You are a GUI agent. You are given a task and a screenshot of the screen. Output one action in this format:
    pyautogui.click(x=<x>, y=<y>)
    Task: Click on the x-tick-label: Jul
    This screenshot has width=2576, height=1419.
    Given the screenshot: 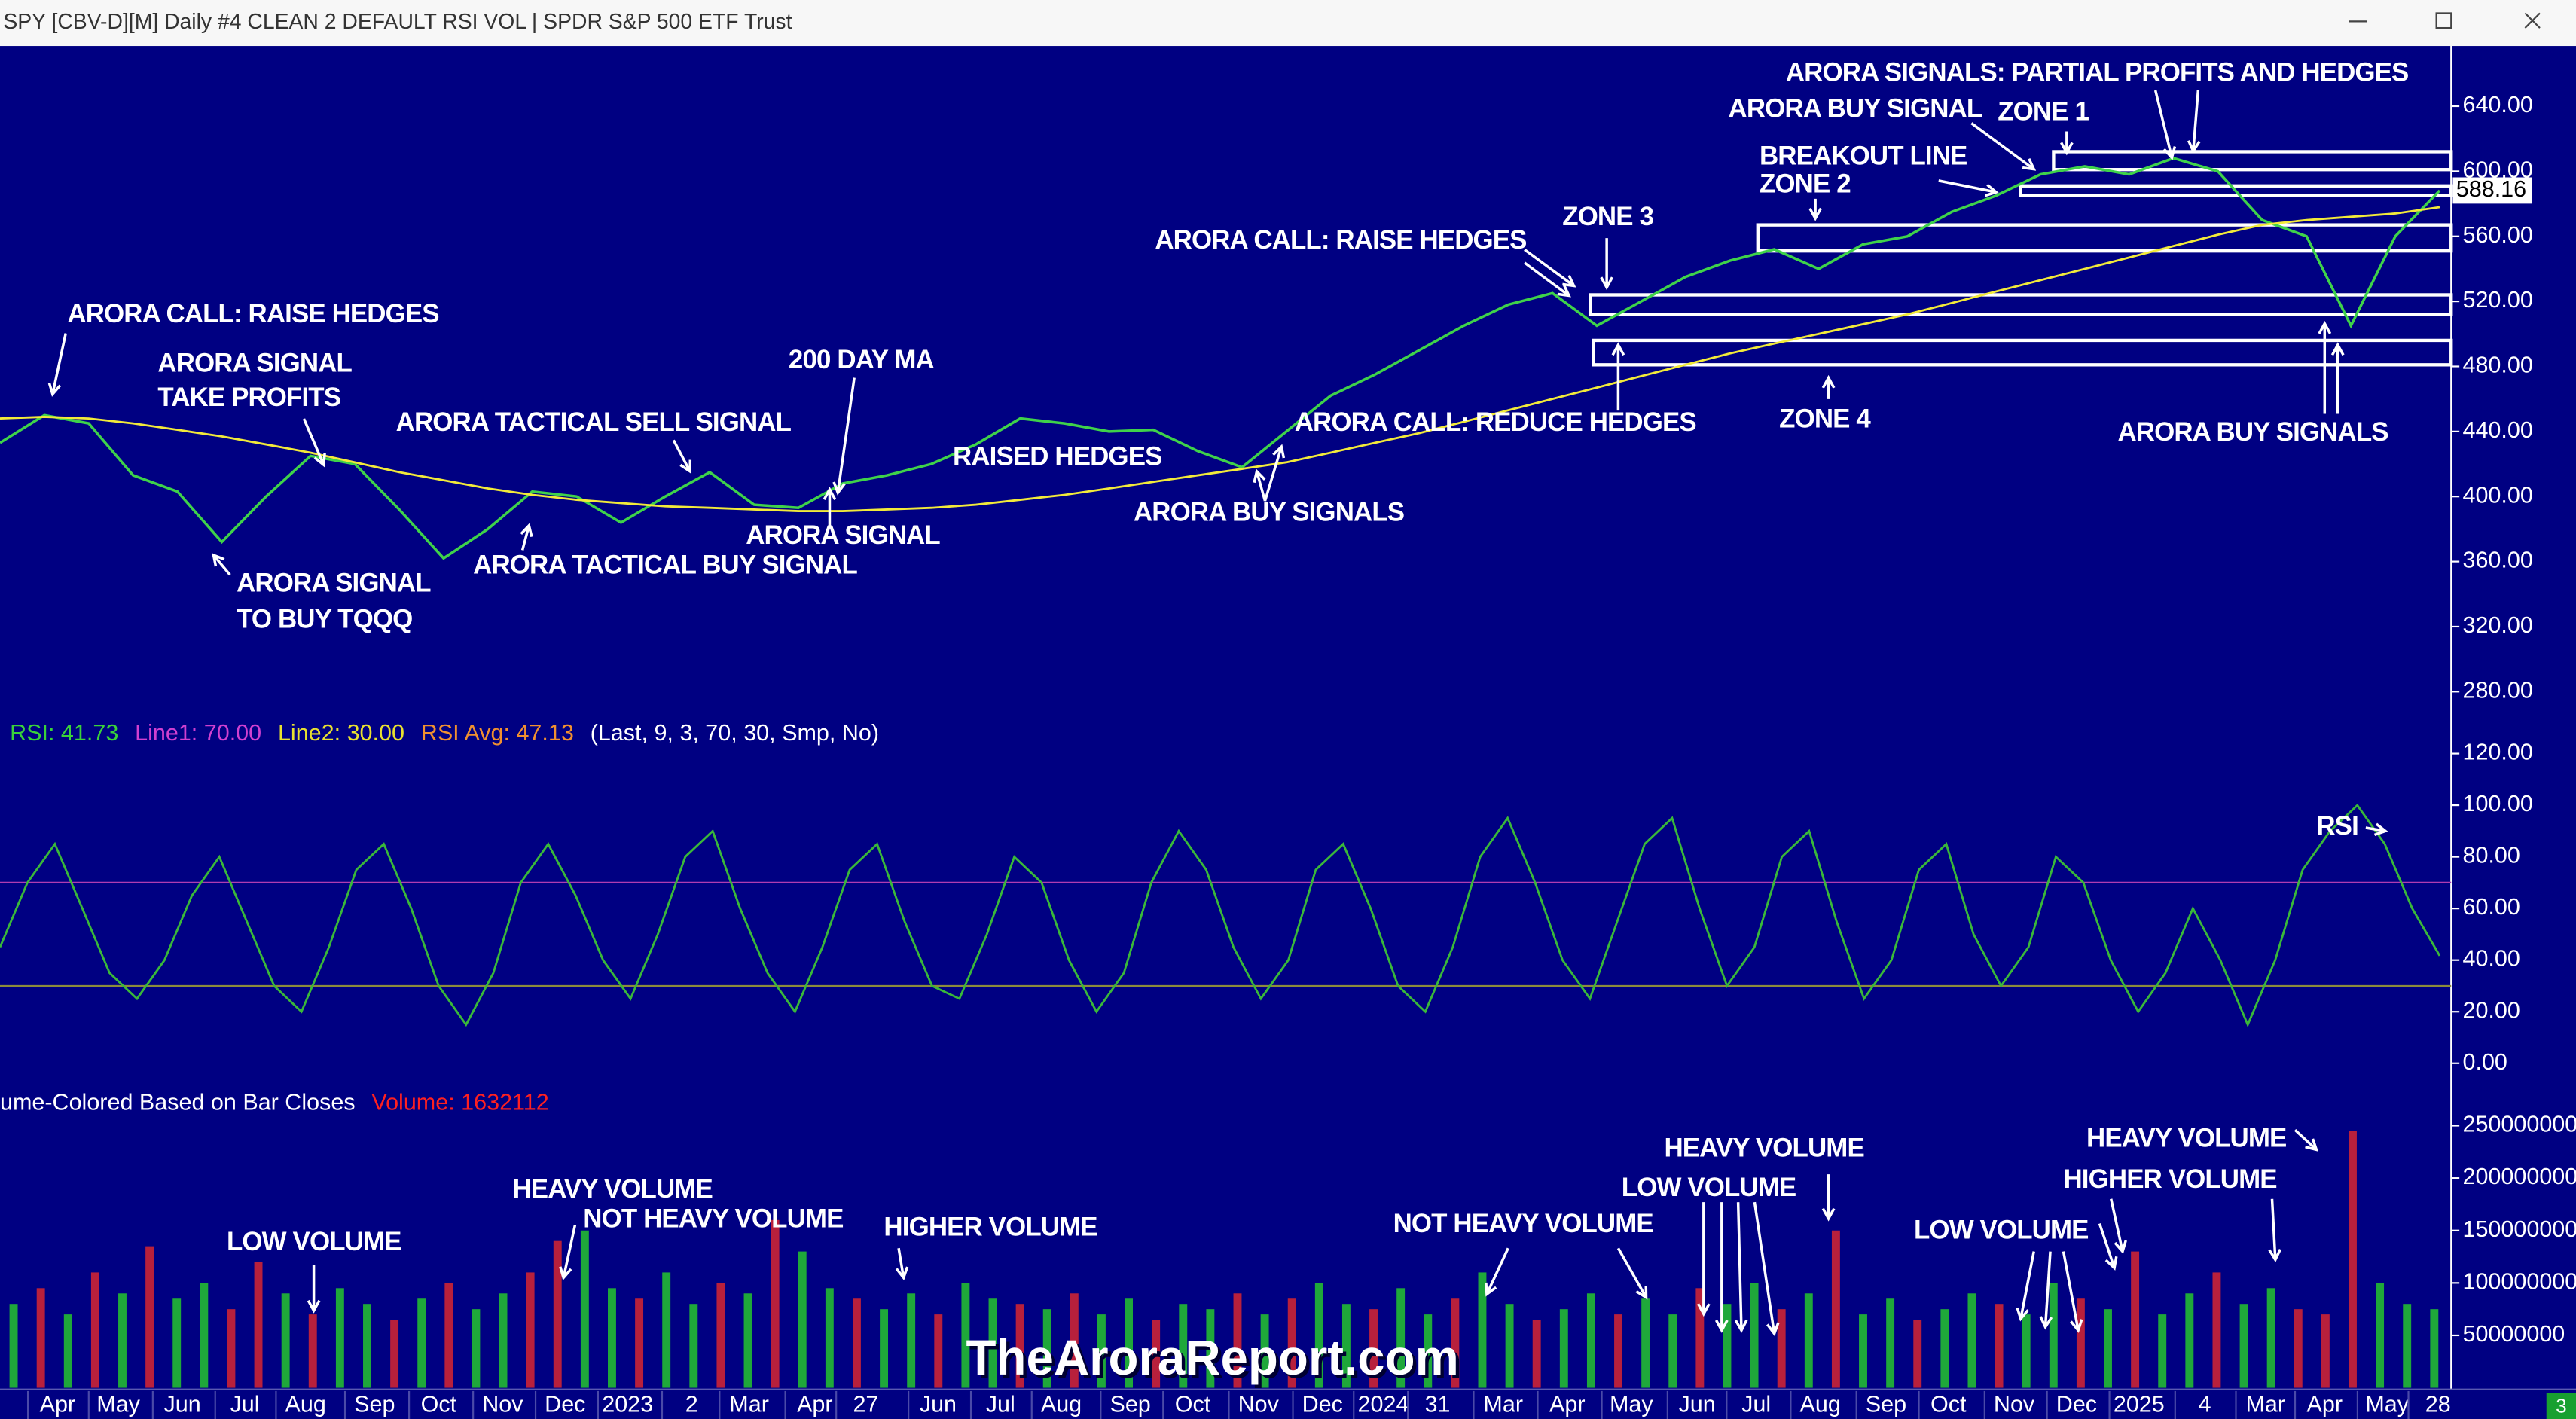 What is the action you would take?
    pyautogui.click(x=1001, y=1404)
    